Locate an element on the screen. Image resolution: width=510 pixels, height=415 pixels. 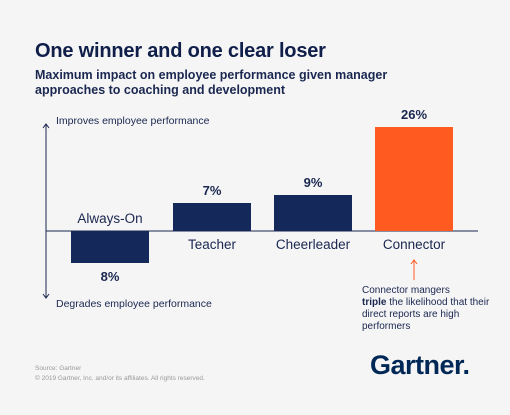
category-label-cheerleader: Cheerleader is located at coordinates (313, 244).